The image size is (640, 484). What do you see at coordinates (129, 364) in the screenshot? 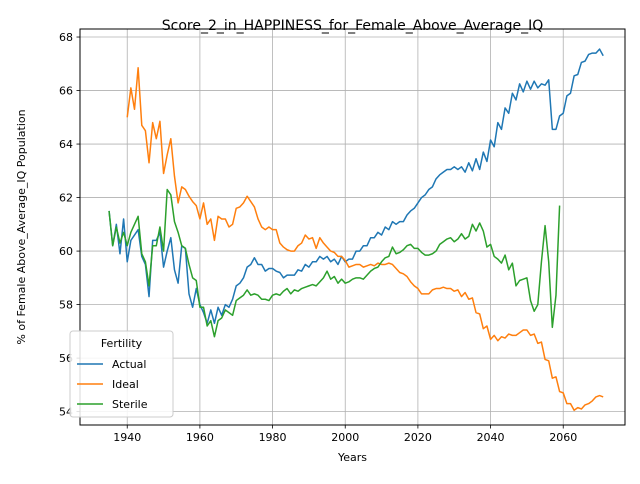
I see `legend-label-actual: Actual` at bounding box center [129, 364].